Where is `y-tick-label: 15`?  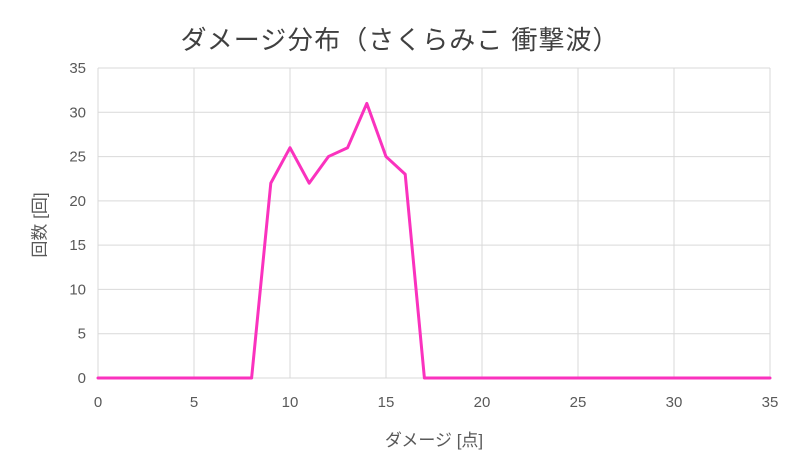 y-tick-label: 15 is located at coordinates (77, 245).